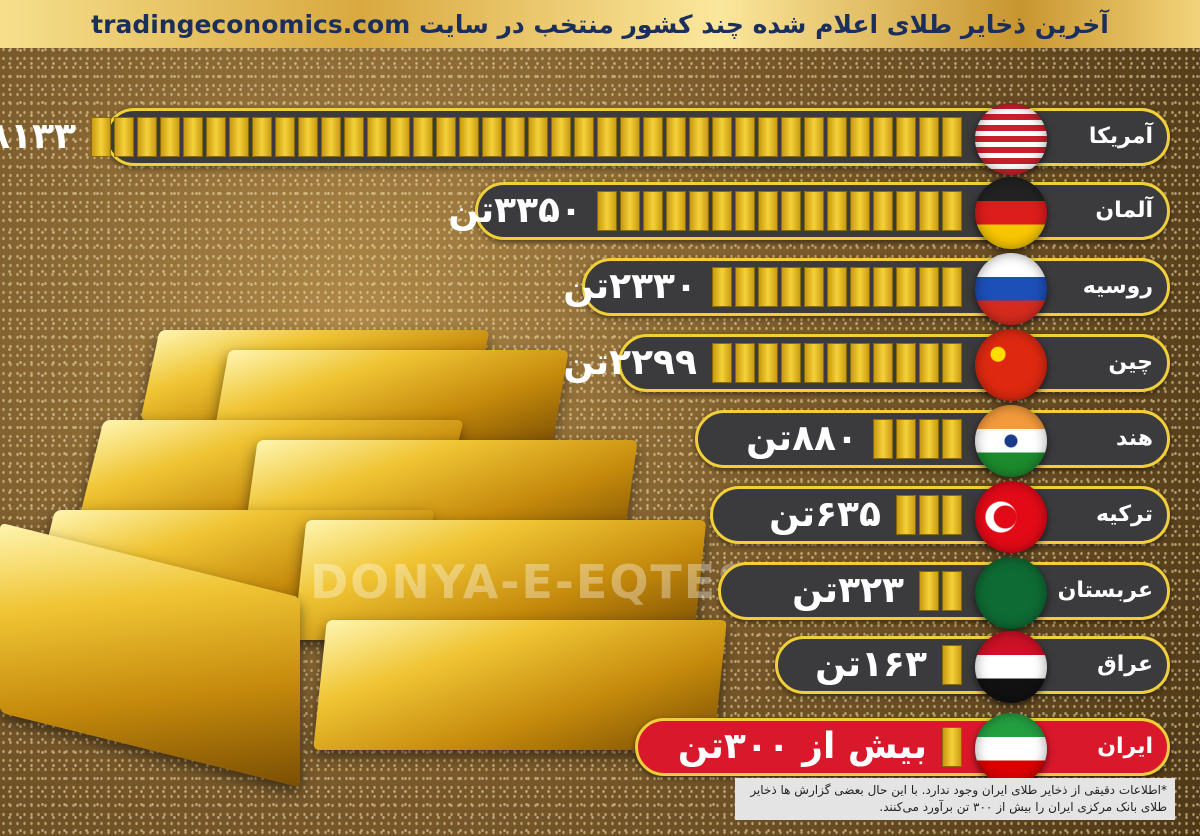  I want to click on value-label: ۲۳۳۰تن, so click(630, 286).